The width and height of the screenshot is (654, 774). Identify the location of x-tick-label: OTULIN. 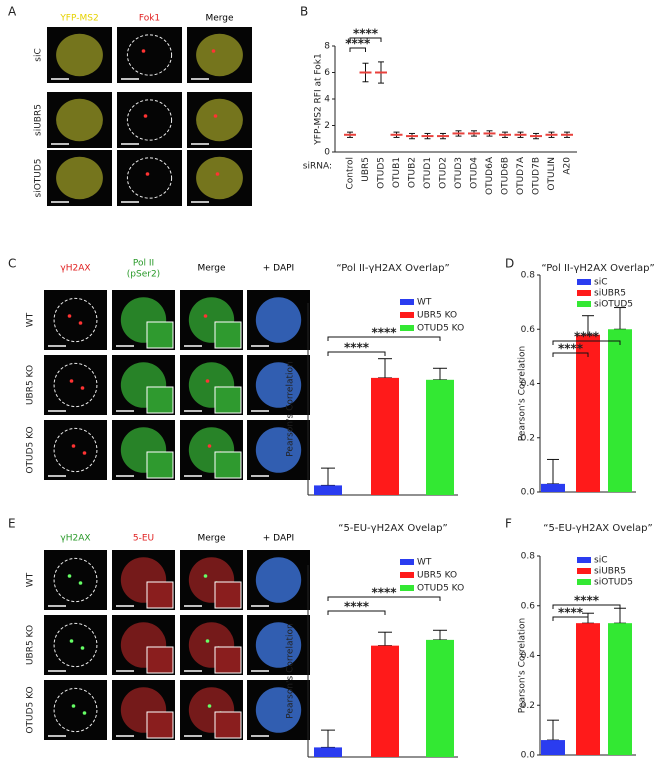
(552, 174).